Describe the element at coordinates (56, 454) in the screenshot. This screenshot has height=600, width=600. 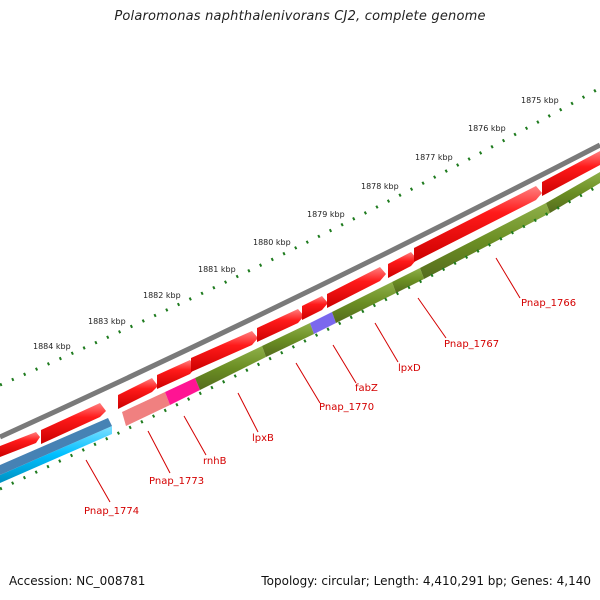
I see `gene-bar-pnap-1774-forward` at that location.